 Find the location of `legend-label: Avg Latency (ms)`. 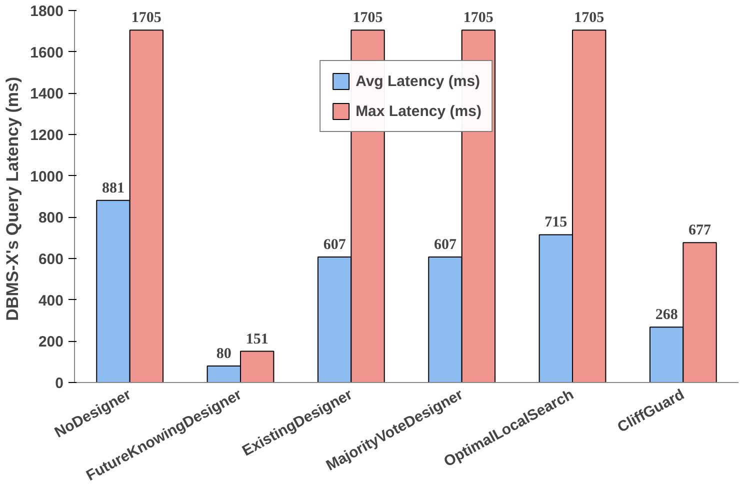

legend-label: Avg Latency (ms) is located at coordinates (418, 81).